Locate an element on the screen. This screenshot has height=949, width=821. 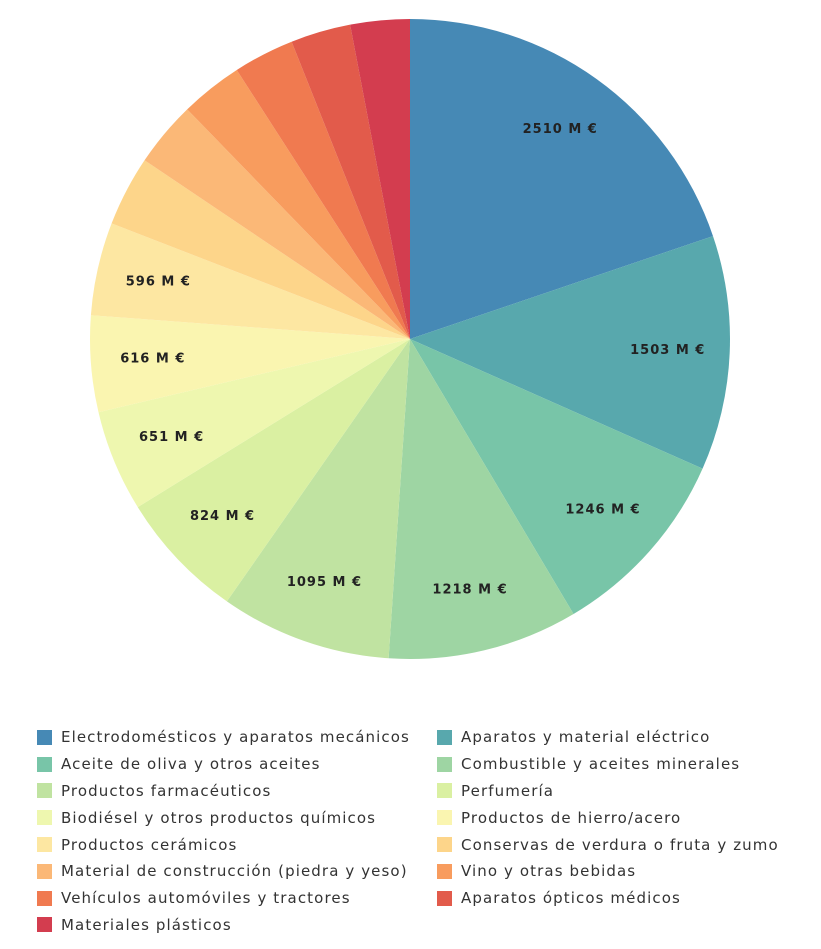
legend-label: Materiales plásticos is located at coordinates (146, 924).